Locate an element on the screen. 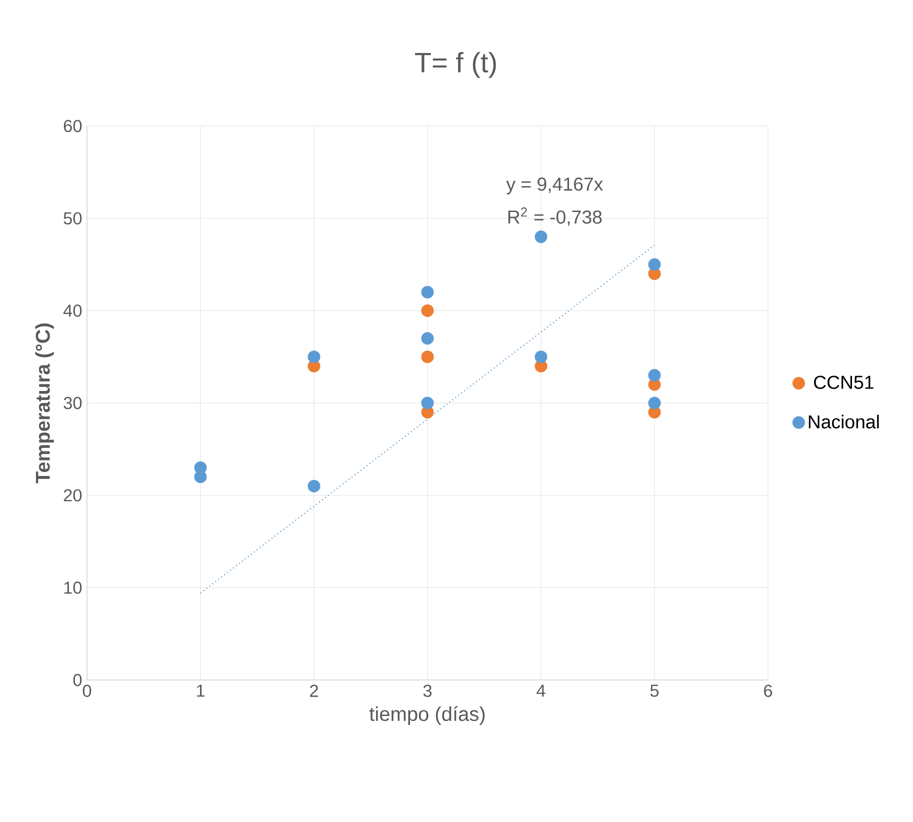 This screenshot has width=913, height=822. y-tick-label: 20 is located at coordinates (73, 495).